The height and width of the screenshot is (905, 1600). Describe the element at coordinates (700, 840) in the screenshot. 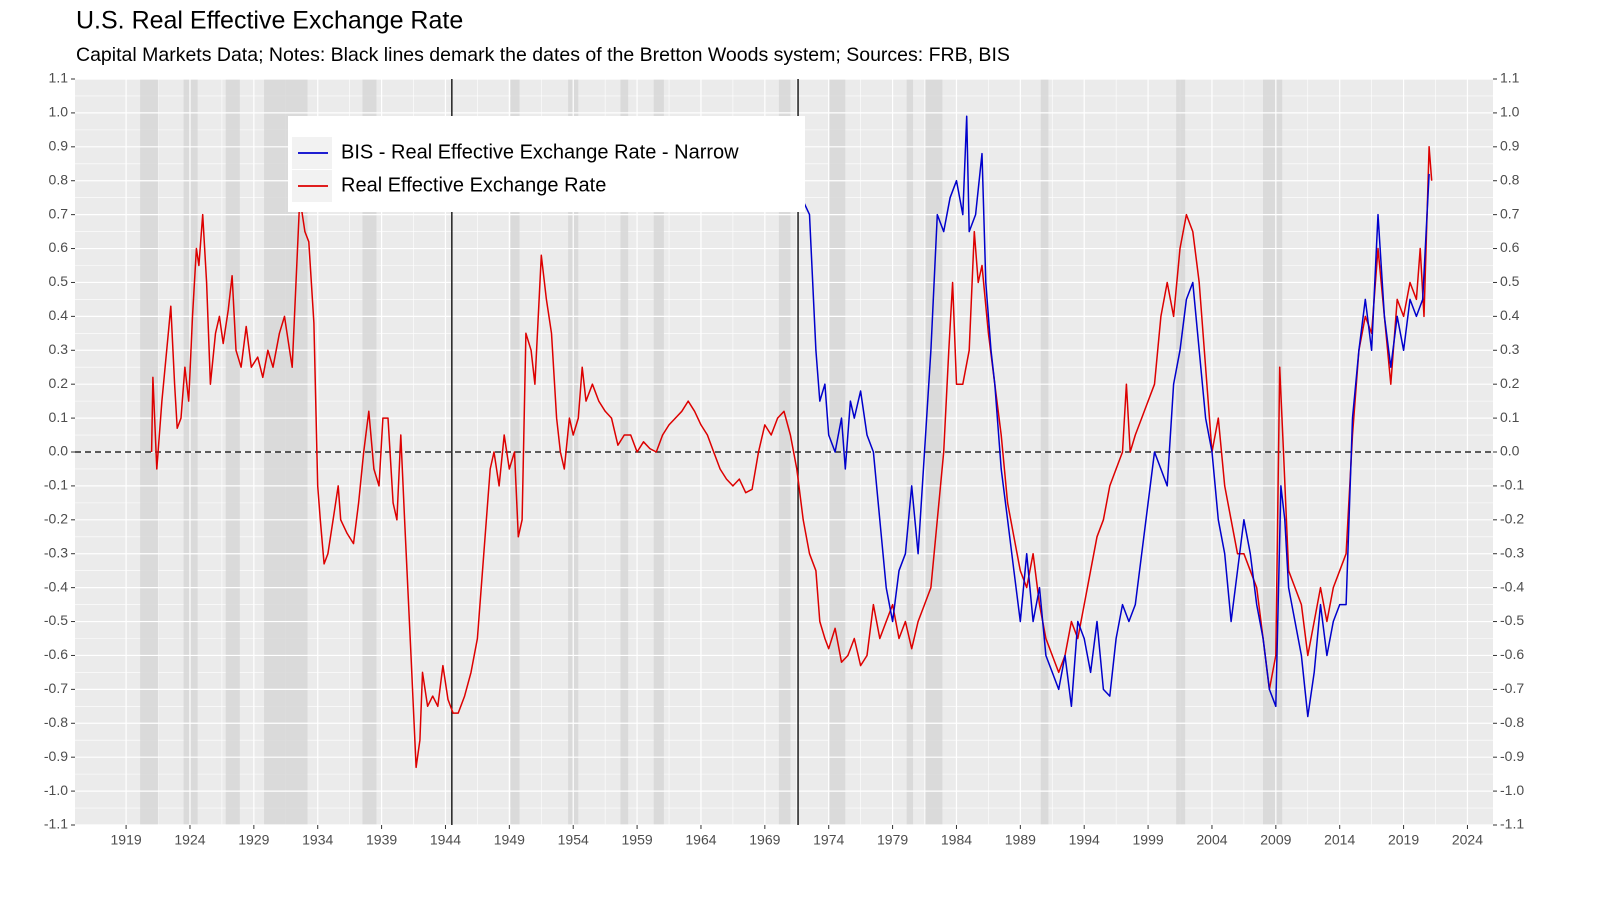

I see `x-tick-label: 1964` at that location.